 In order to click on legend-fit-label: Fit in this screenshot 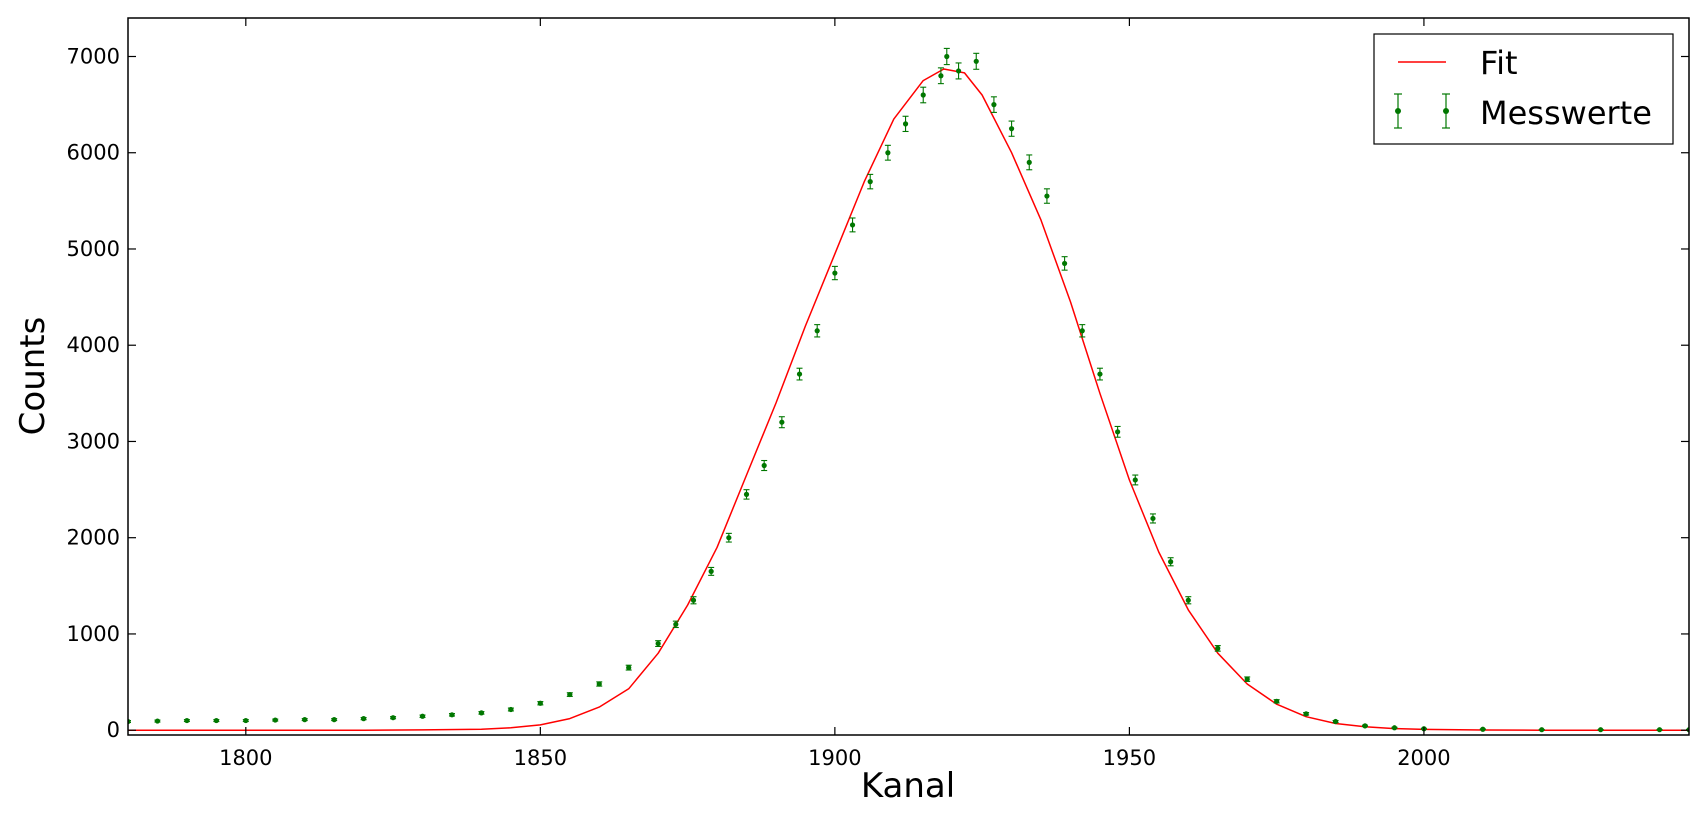, I will do `click(1499, 63)`.